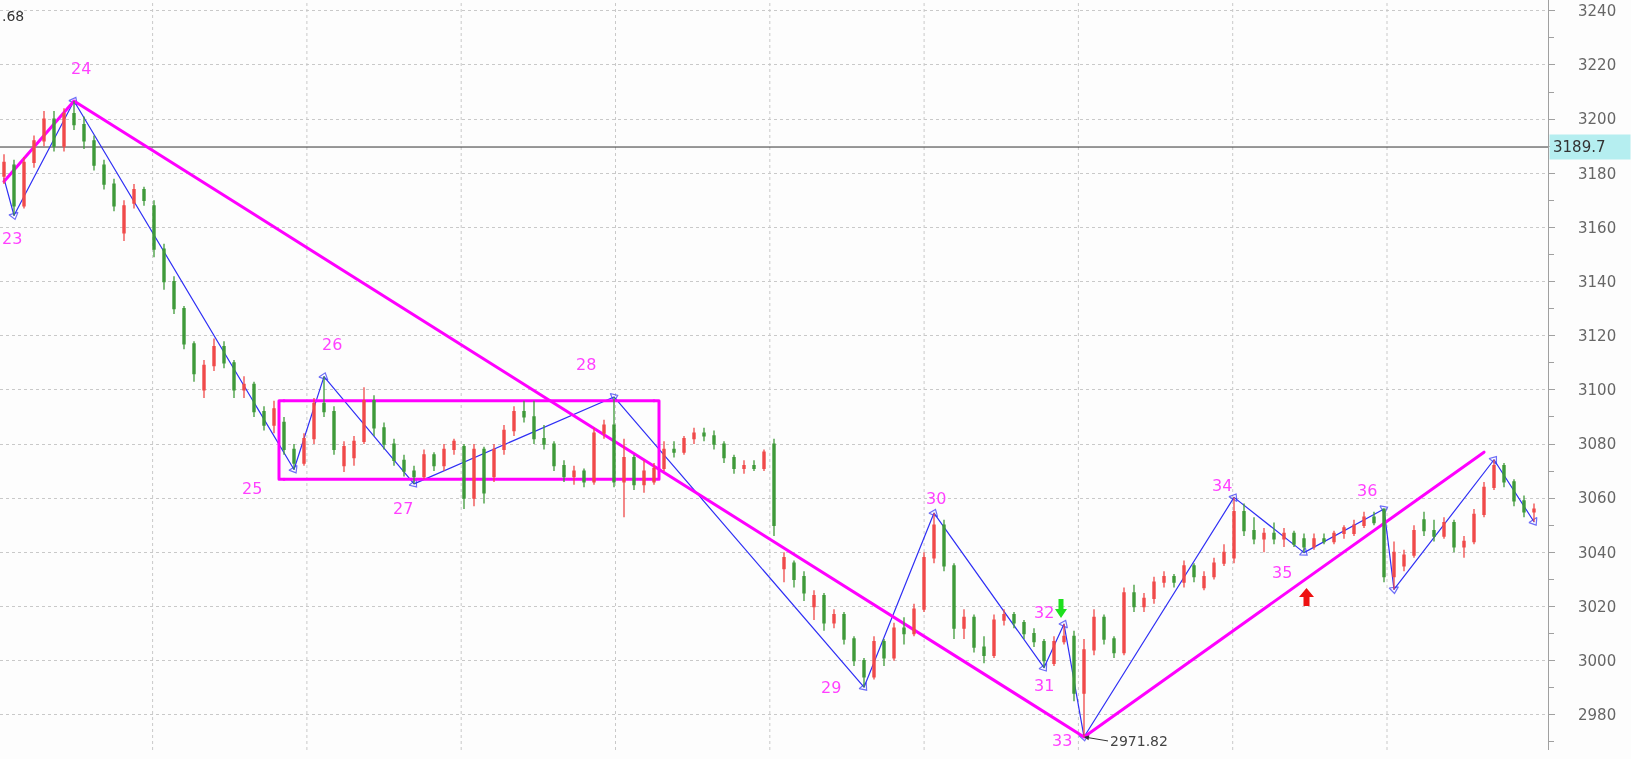  I want to click on annotation: 31, so click(1044, 685).